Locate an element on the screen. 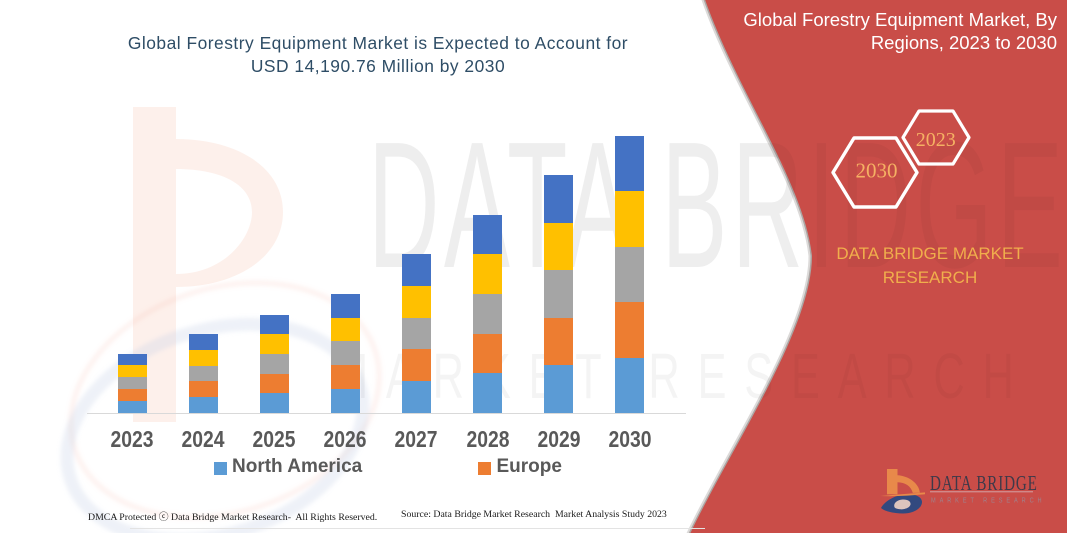 The height and width of the screenshot is (533, 1067). svg-text: DATA BRIDGE is located at coordinates (984, 483).